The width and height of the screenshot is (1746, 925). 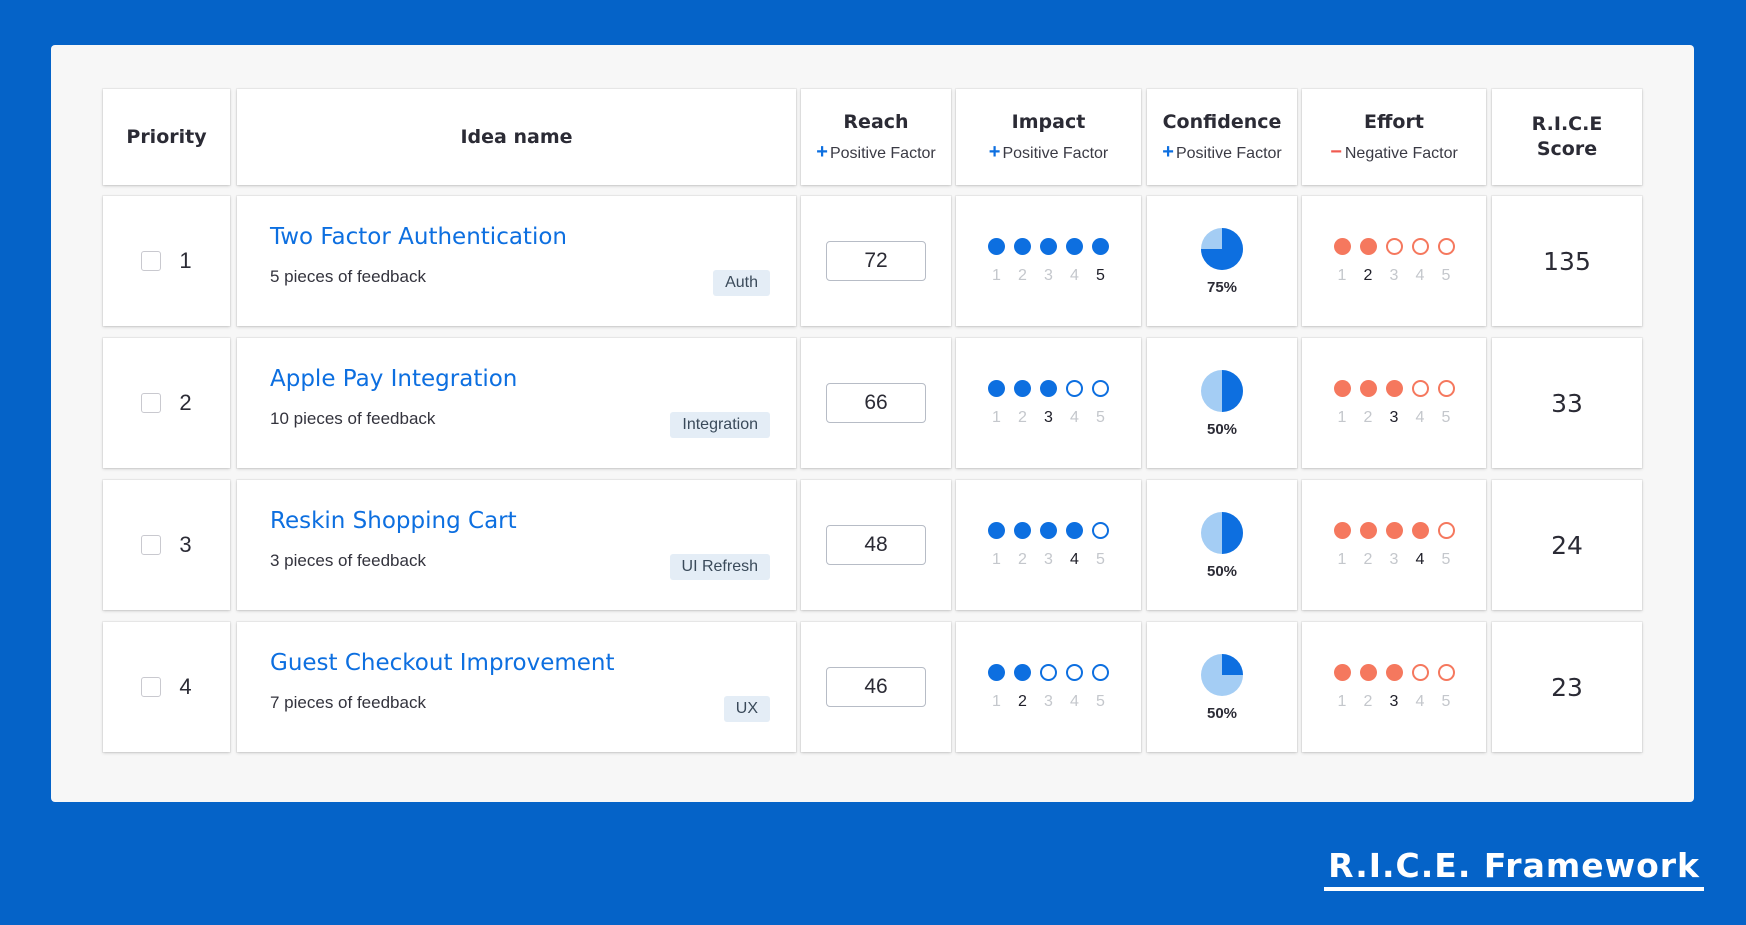 I want to click on impact-scale-number: 4, so click(x=1074, y=559).